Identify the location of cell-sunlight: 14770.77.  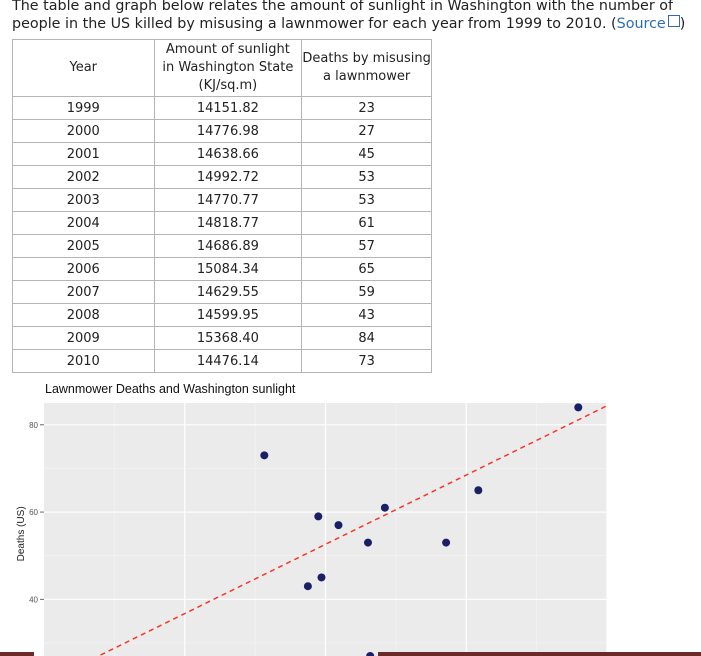
(228, 200).